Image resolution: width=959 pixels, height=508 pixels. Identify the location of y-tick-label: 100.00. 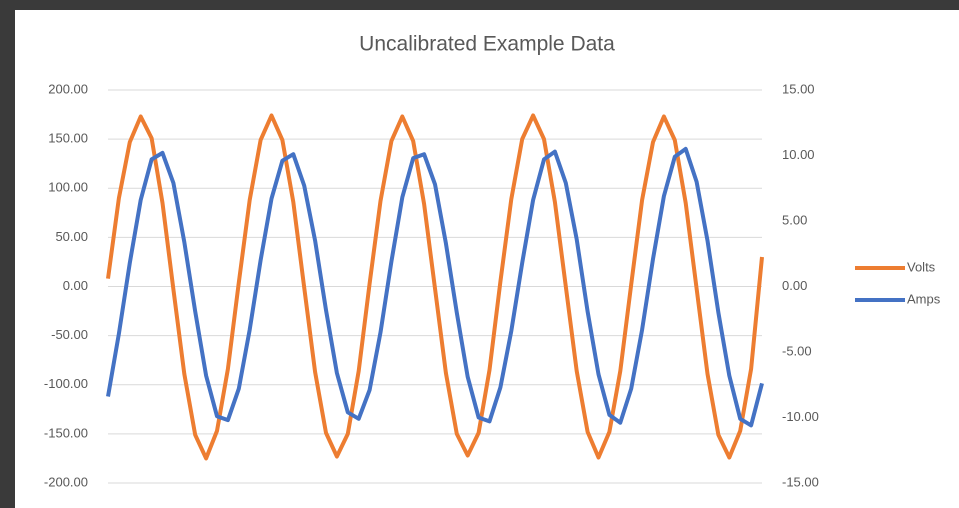
(68, 187).